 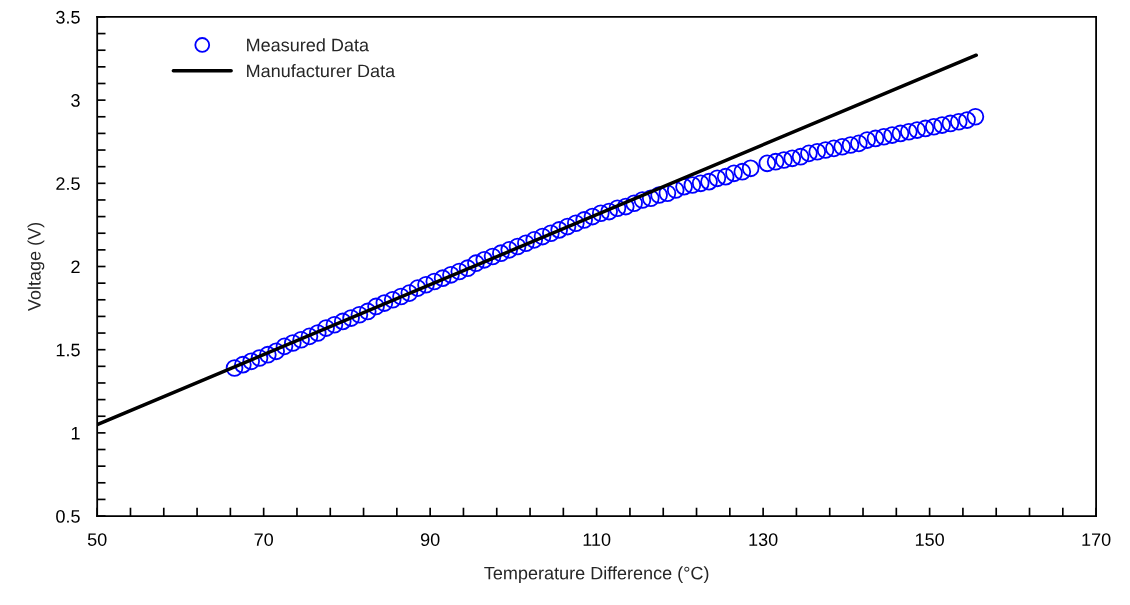 What do you see at coordinates (597, 539) in the screenshot?
I see `x-tick-label: 110` at bounding box center [597, 539].